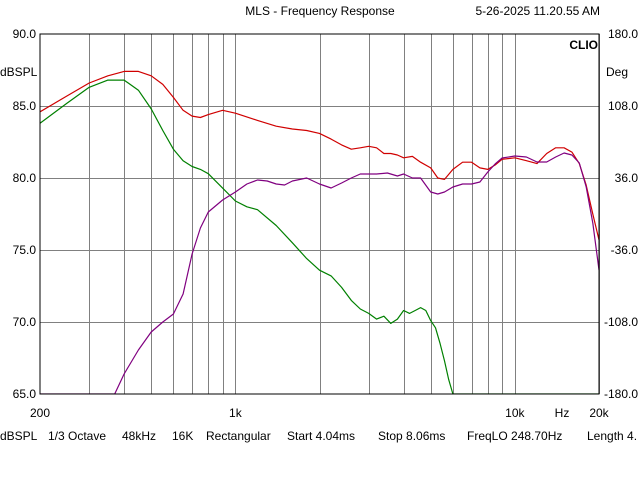 The image size is (640, 480). What do you see at coordinates (40, 413) in the screenshot?
I see `x-tick-label: 200` at bounding box center [40, 413].